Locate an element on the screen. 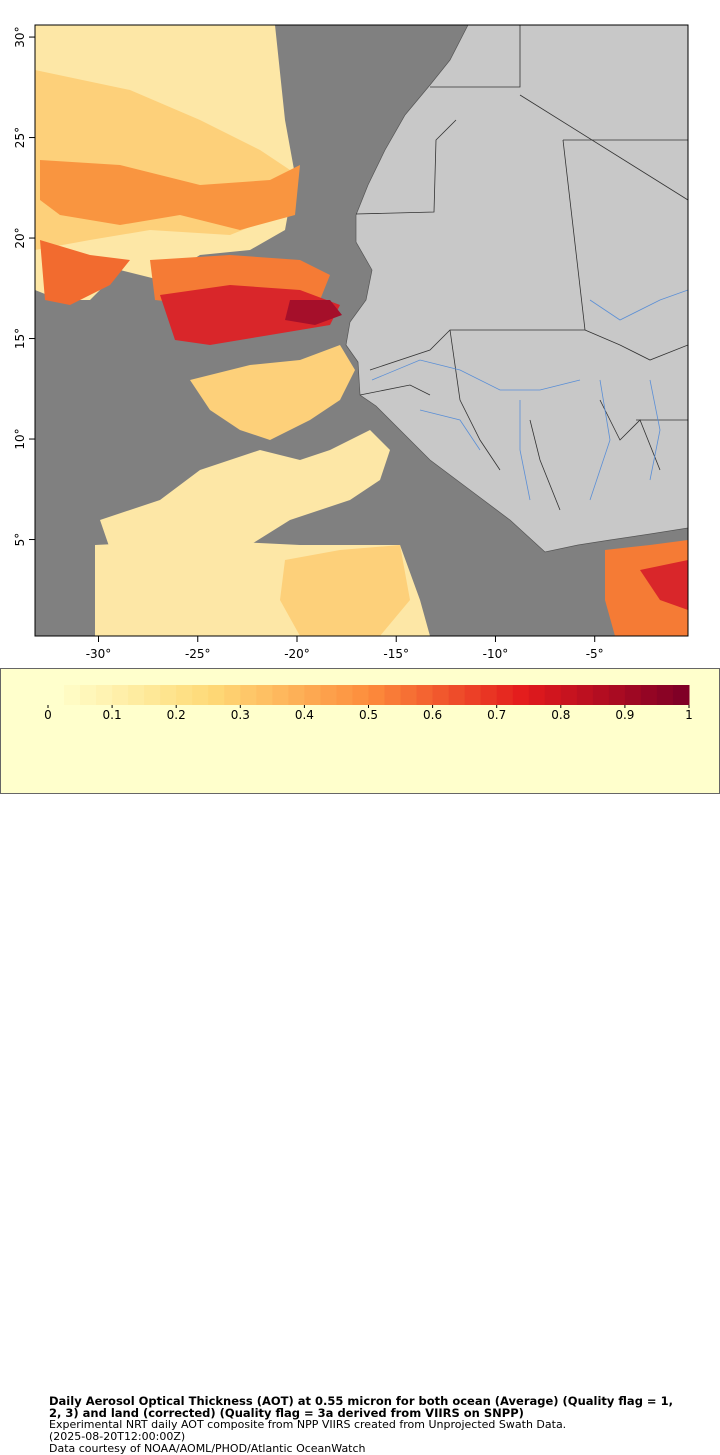  y-tick-label: 15° is located at coordinates (20, 338).